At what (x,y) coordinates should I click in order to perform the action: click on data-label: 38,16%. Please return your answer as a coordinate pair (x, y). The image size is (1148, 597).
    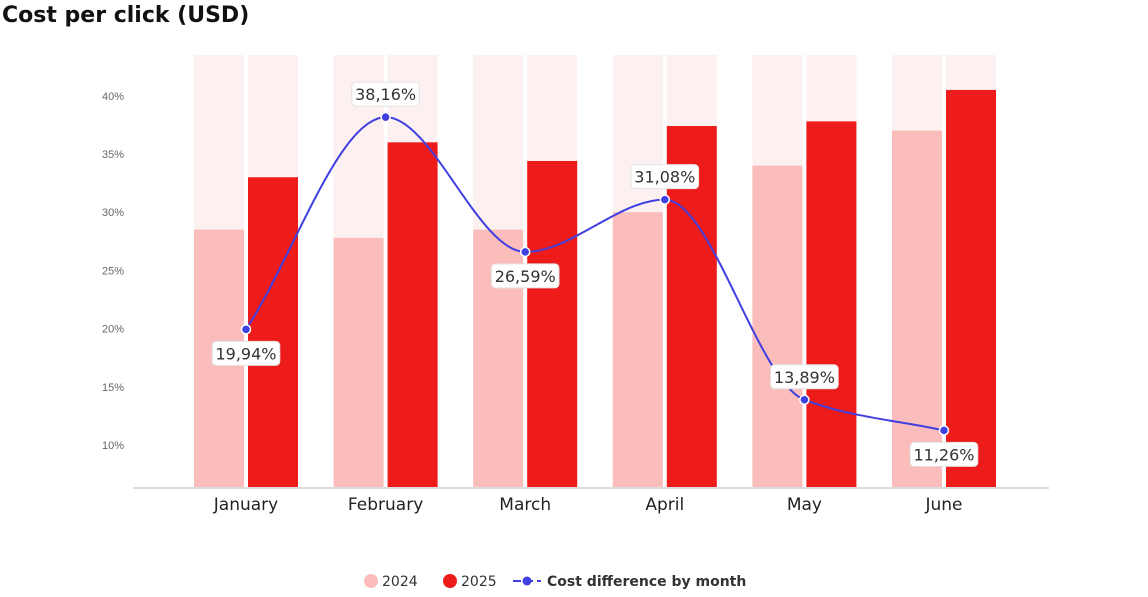
    Looking at the image, I should click on (385, 94).